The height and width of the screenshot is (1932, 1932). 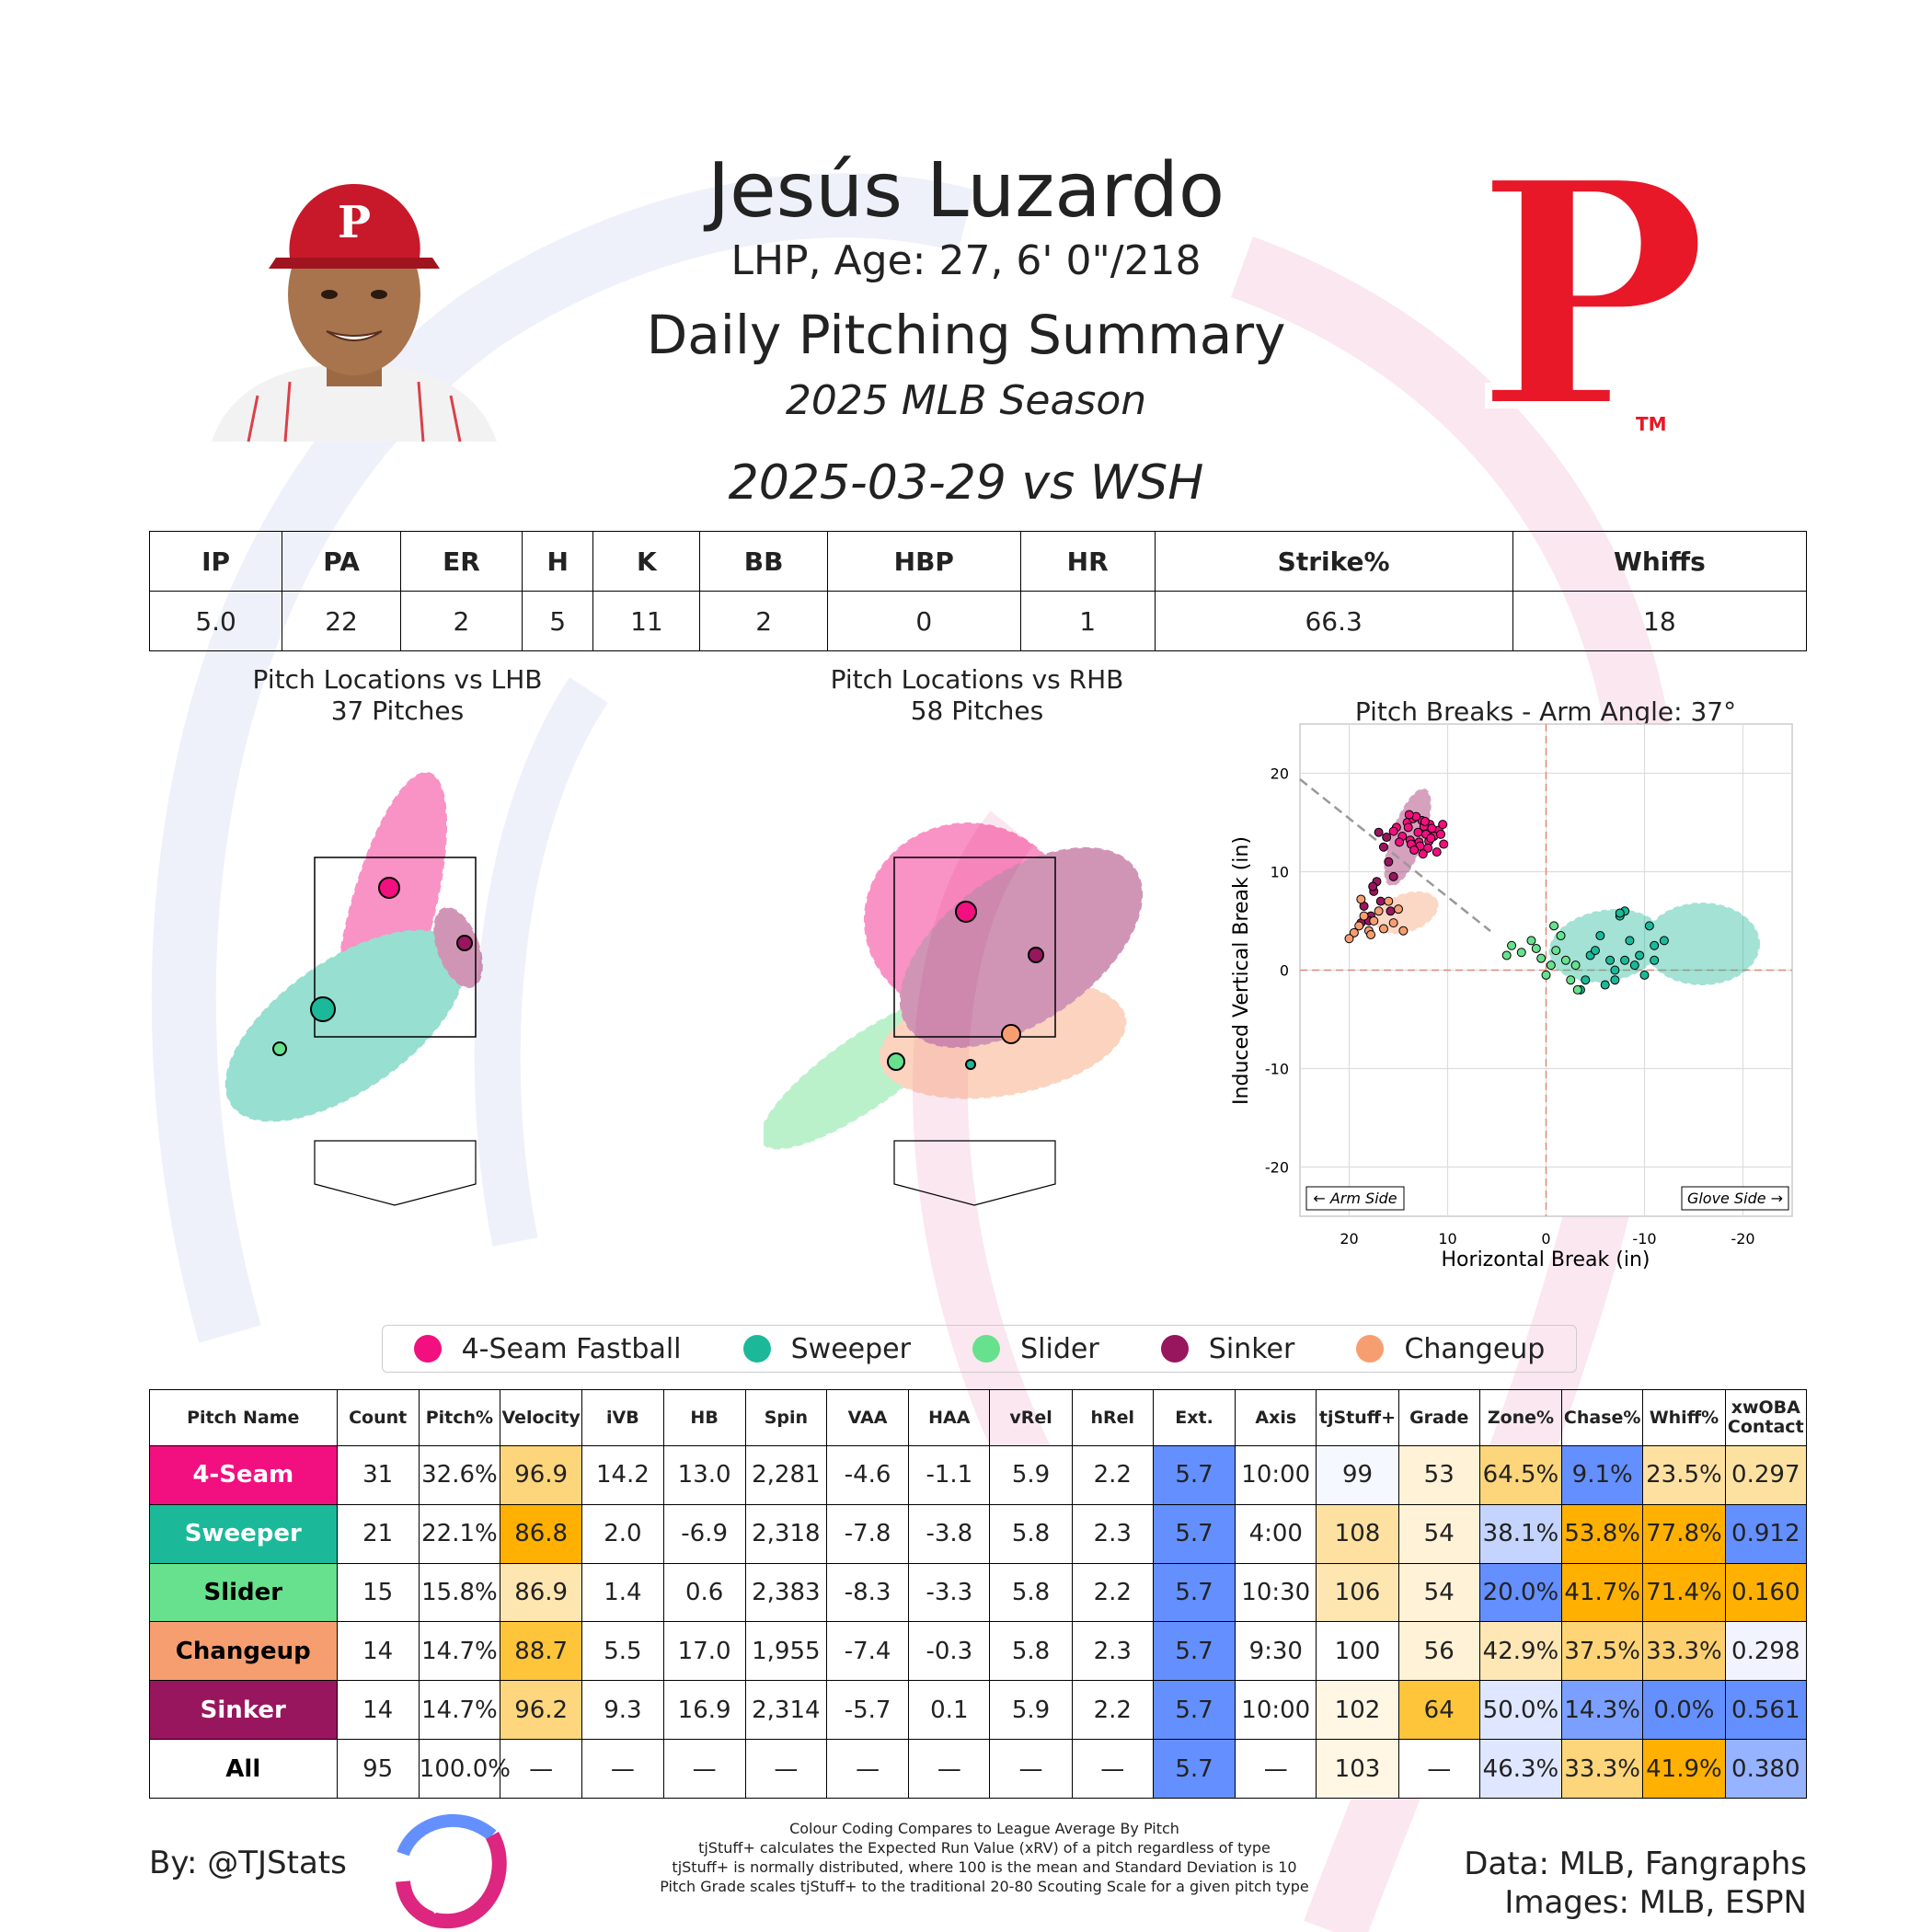 I want to click on image-source: Images: MLB, ESPN, so click(x=1655, y=1902).